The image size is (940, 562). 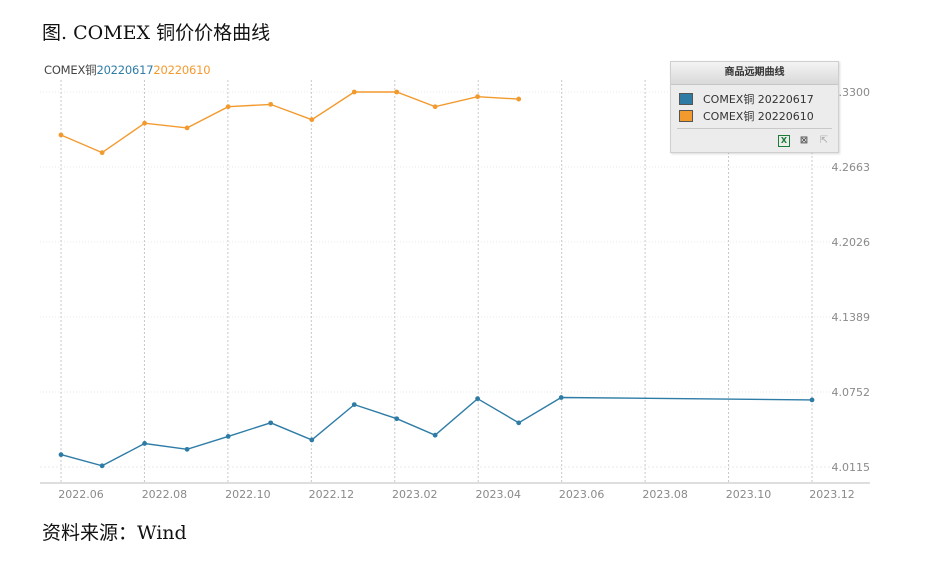 What do you see at coordinates (156, 33) in the screenshot?
I see `figure-title: 图. COMEX 铜价价格曲线` at bounding box center [156, 33].